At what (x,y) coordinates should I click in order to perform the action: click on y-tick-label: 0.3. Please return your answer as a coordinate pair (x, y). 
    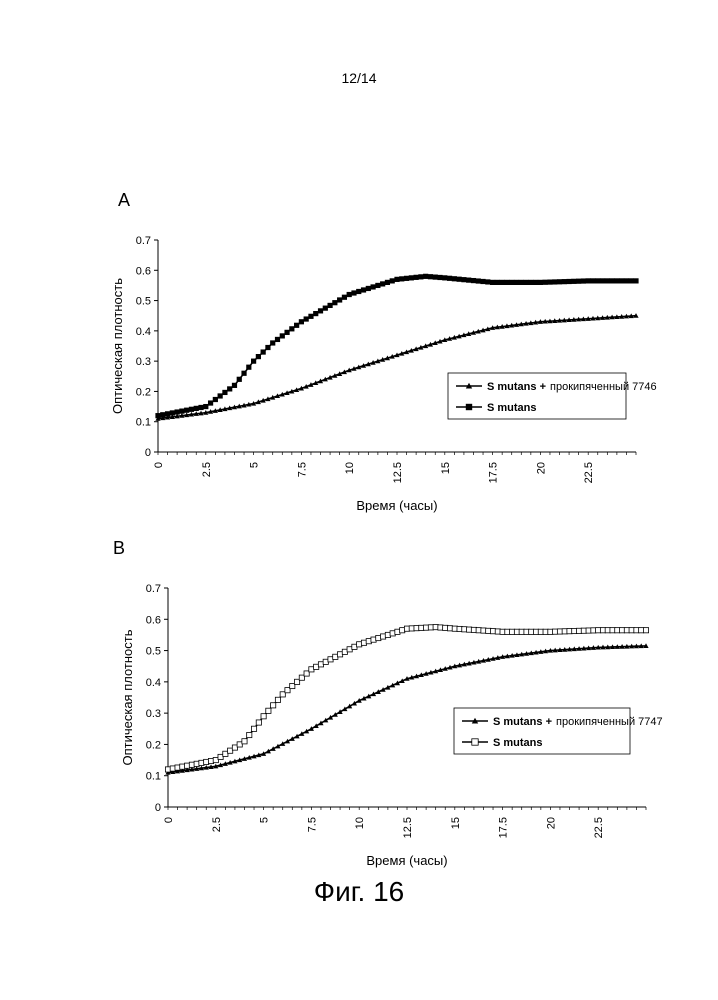
    Looking at the image, I should click on (143, 362).